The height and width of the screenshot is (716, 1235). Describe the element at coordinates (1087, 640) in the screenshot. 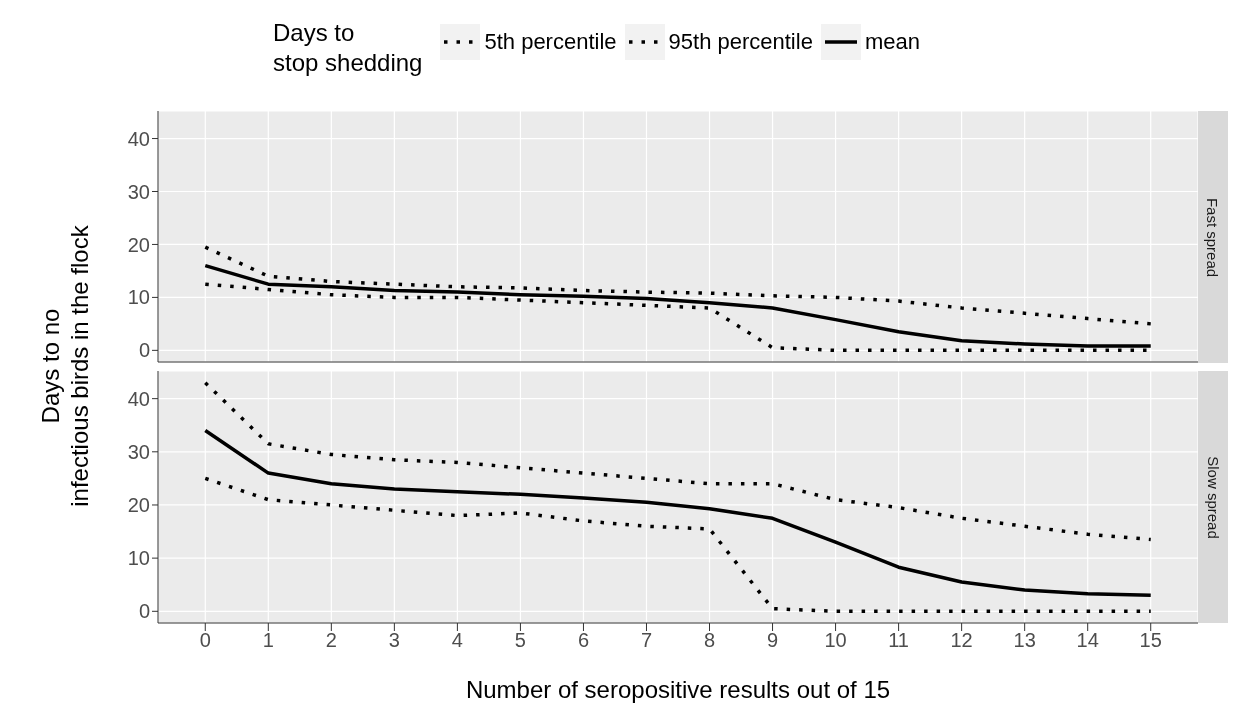

I see `x-tick-label: 14` at that location.